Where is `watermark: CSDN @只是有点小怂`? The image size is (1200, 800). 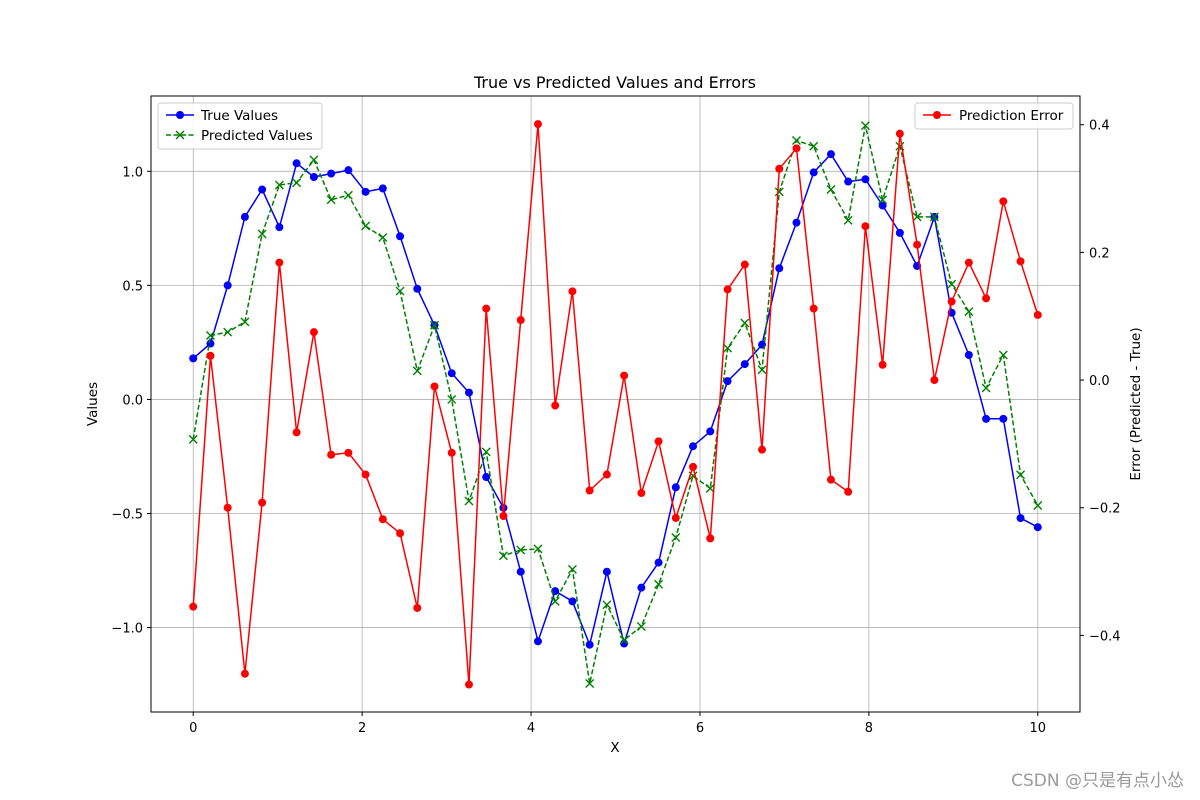 watermark: CSDN @只是有点小怂 is located at coordinates (1097, 781).